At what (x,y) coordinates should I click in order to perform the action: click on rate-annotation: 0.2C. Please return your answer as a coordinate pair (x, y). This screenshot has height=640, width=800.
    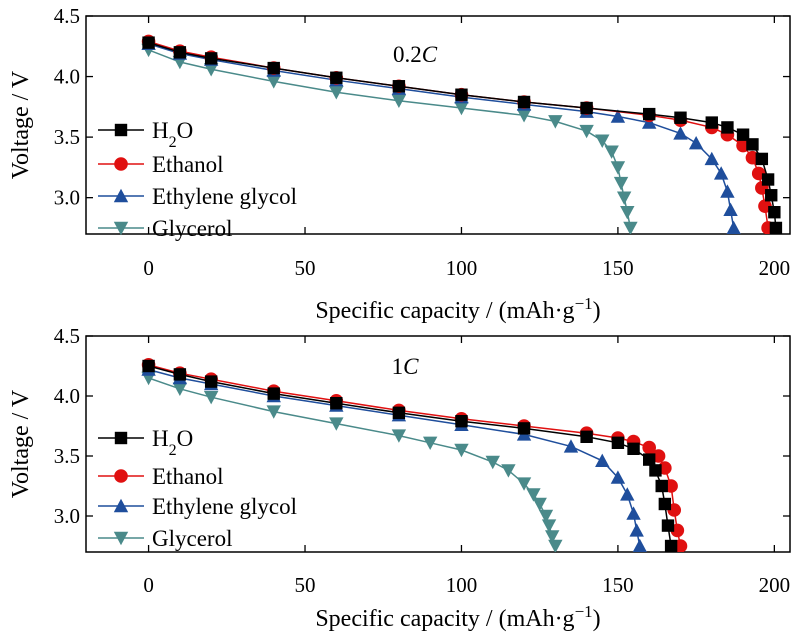
    Looking at the image, I should click on (415, 54).